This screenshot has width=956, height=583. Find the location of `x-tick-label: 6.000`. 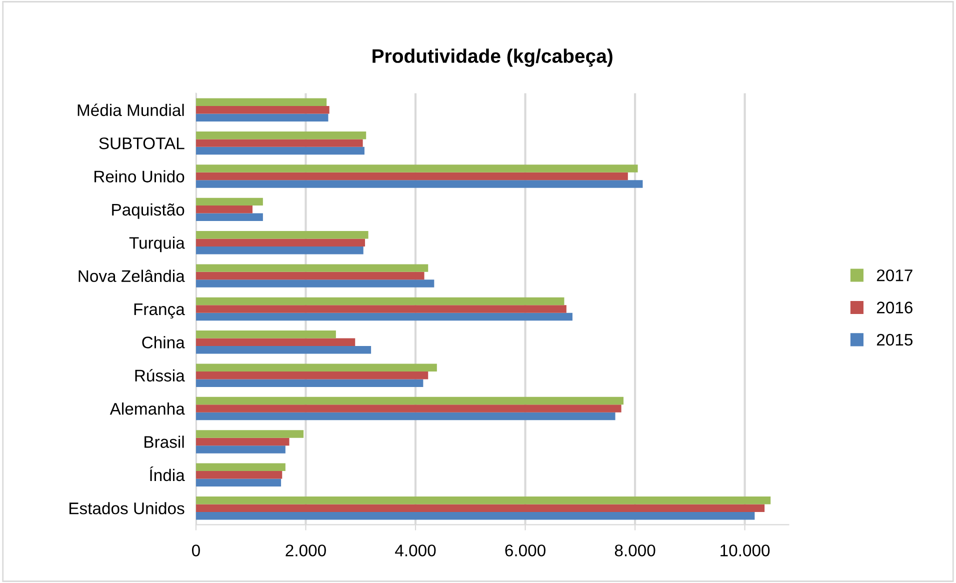

x-tick-label: 6.000 is located at coordinates (525, 550).